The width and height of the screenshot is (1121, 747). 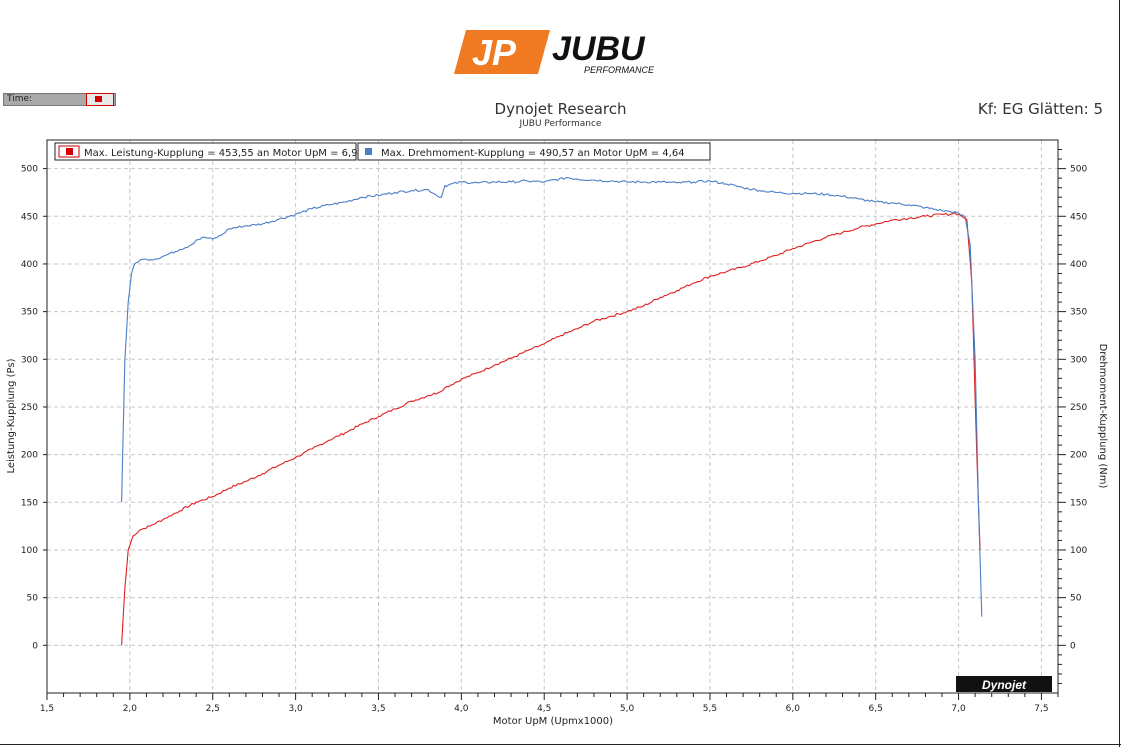 I want to click on logo-mark: JP, so click(x=494, y=52).